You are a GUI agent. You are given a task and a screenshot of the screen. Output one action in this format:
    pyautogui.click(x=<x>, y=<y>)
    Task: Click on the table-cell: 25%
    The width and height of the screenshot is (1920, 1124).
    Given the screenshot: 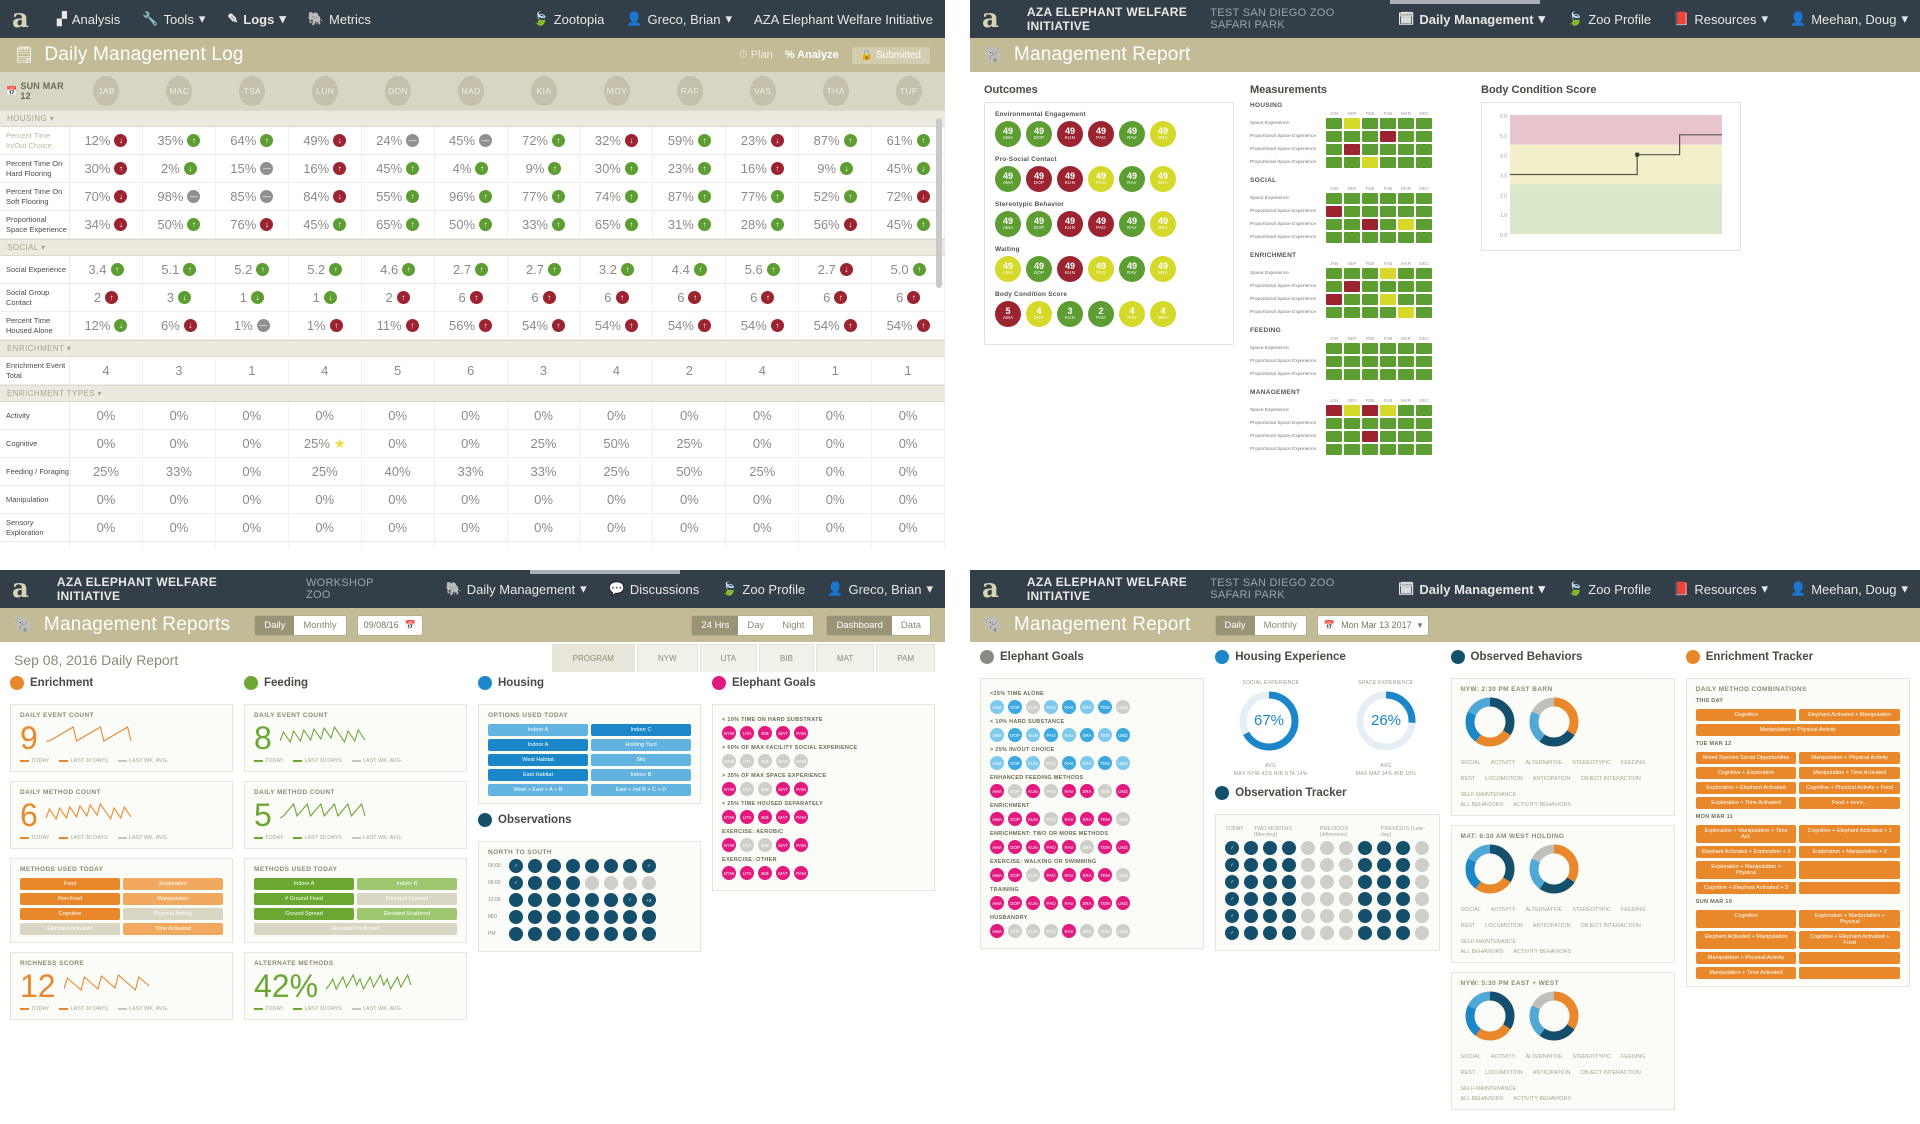 What is the action you would take?
    pyautogui.click(x=106, y=471)
    